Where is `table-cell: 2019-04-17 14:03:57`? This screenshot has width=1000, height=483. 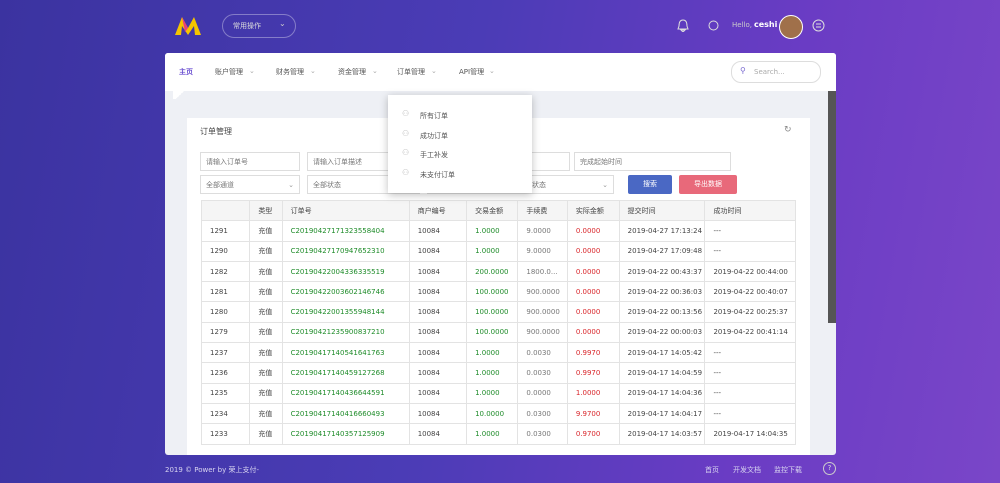
table-cell: 2019-04-17 14:03:57 is located at coordinates (662, 434).